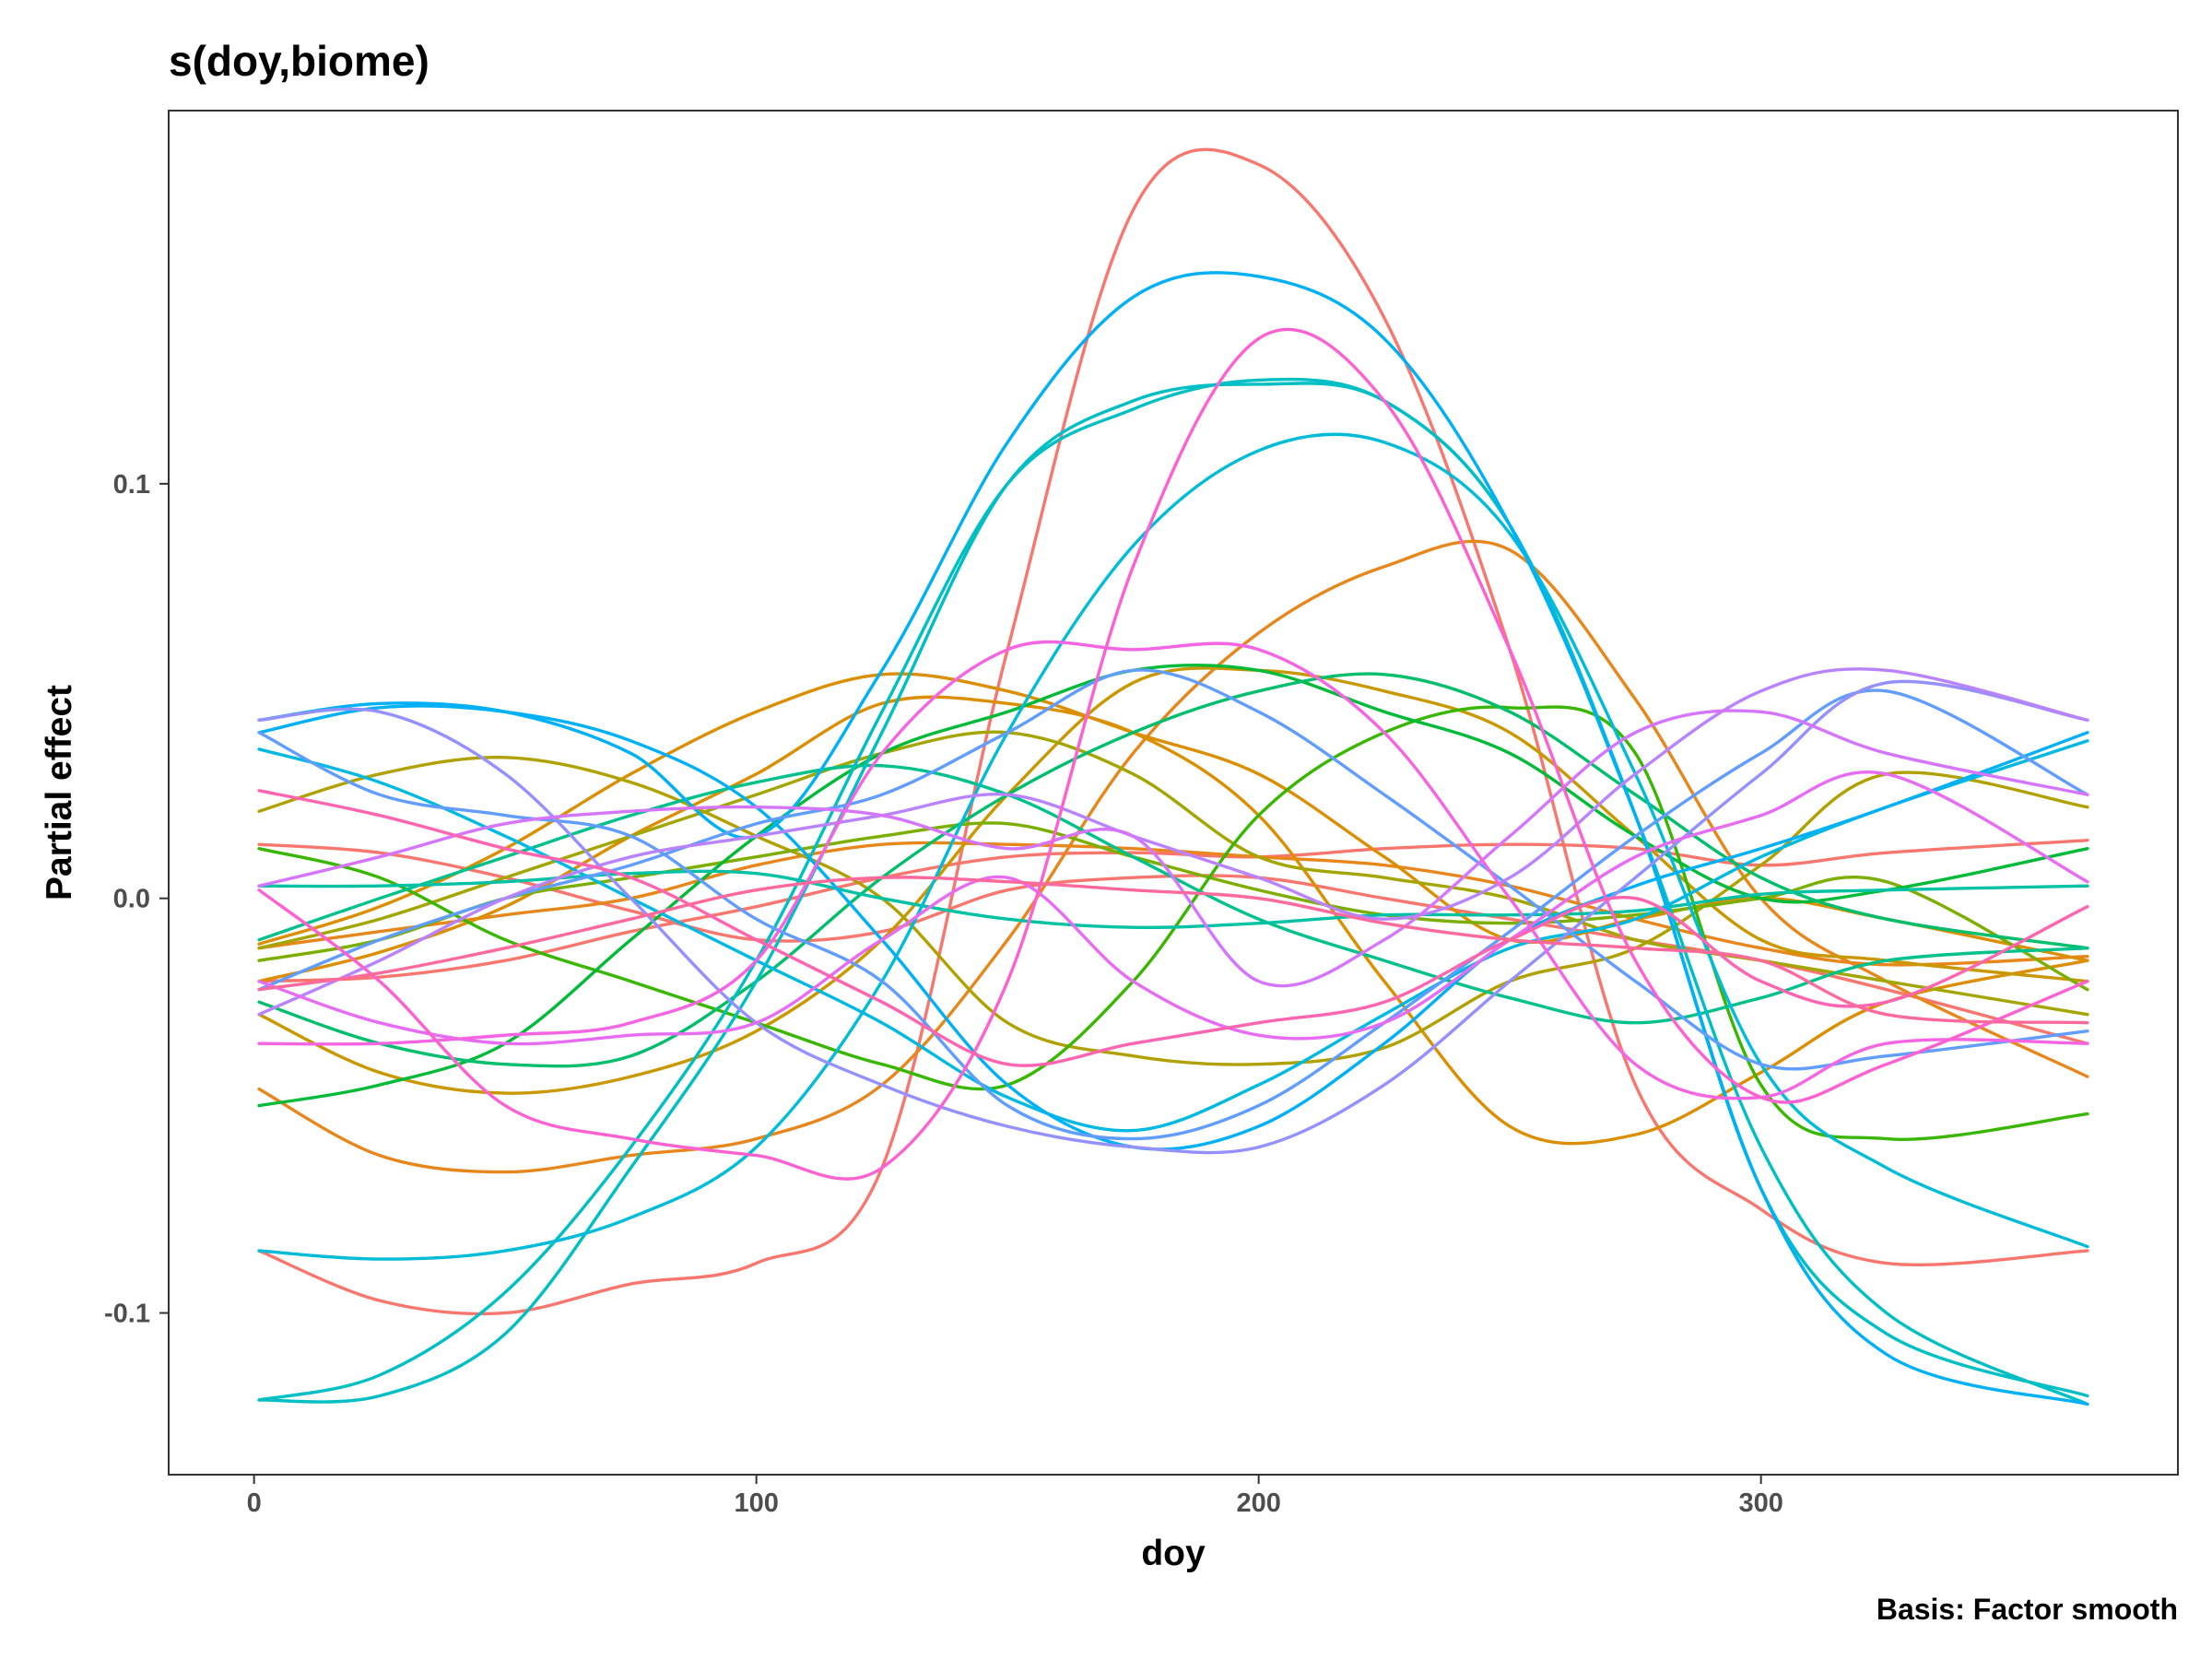  I want to click on y-tick-label: -0.1, so click(127, 1314).